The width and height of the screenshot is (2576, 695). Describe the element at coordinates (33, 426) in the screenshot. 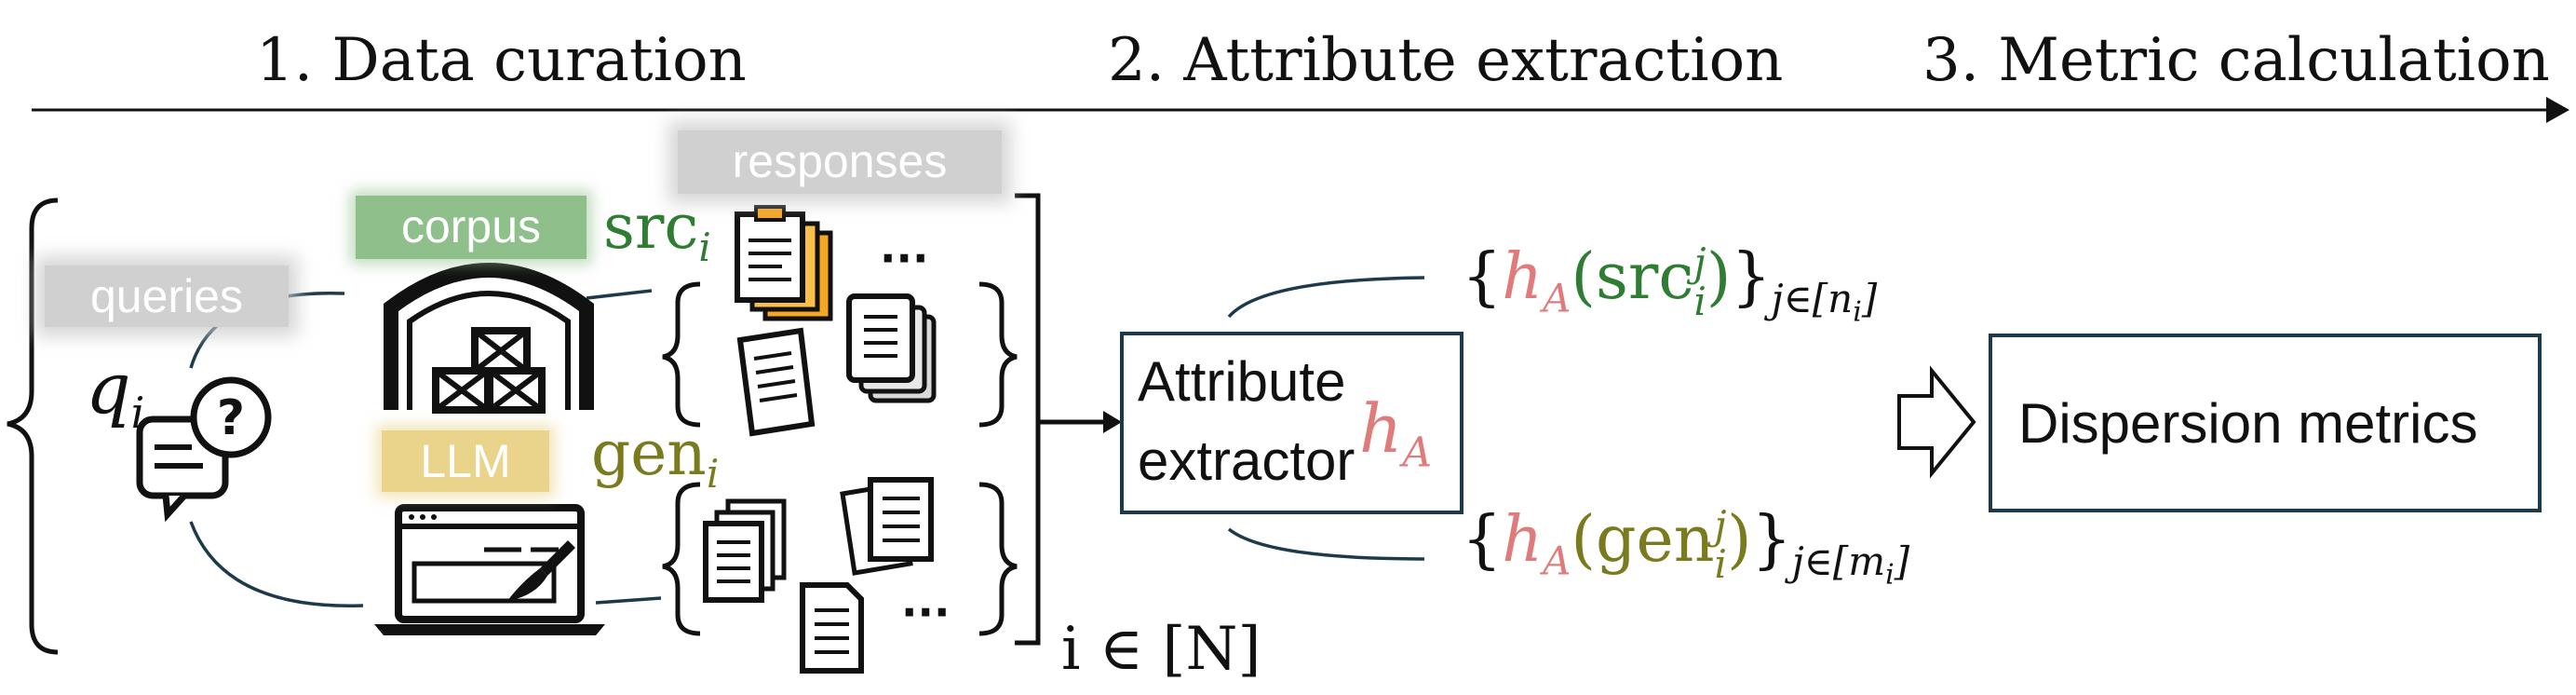

I see `outer-left-brace` at that location.